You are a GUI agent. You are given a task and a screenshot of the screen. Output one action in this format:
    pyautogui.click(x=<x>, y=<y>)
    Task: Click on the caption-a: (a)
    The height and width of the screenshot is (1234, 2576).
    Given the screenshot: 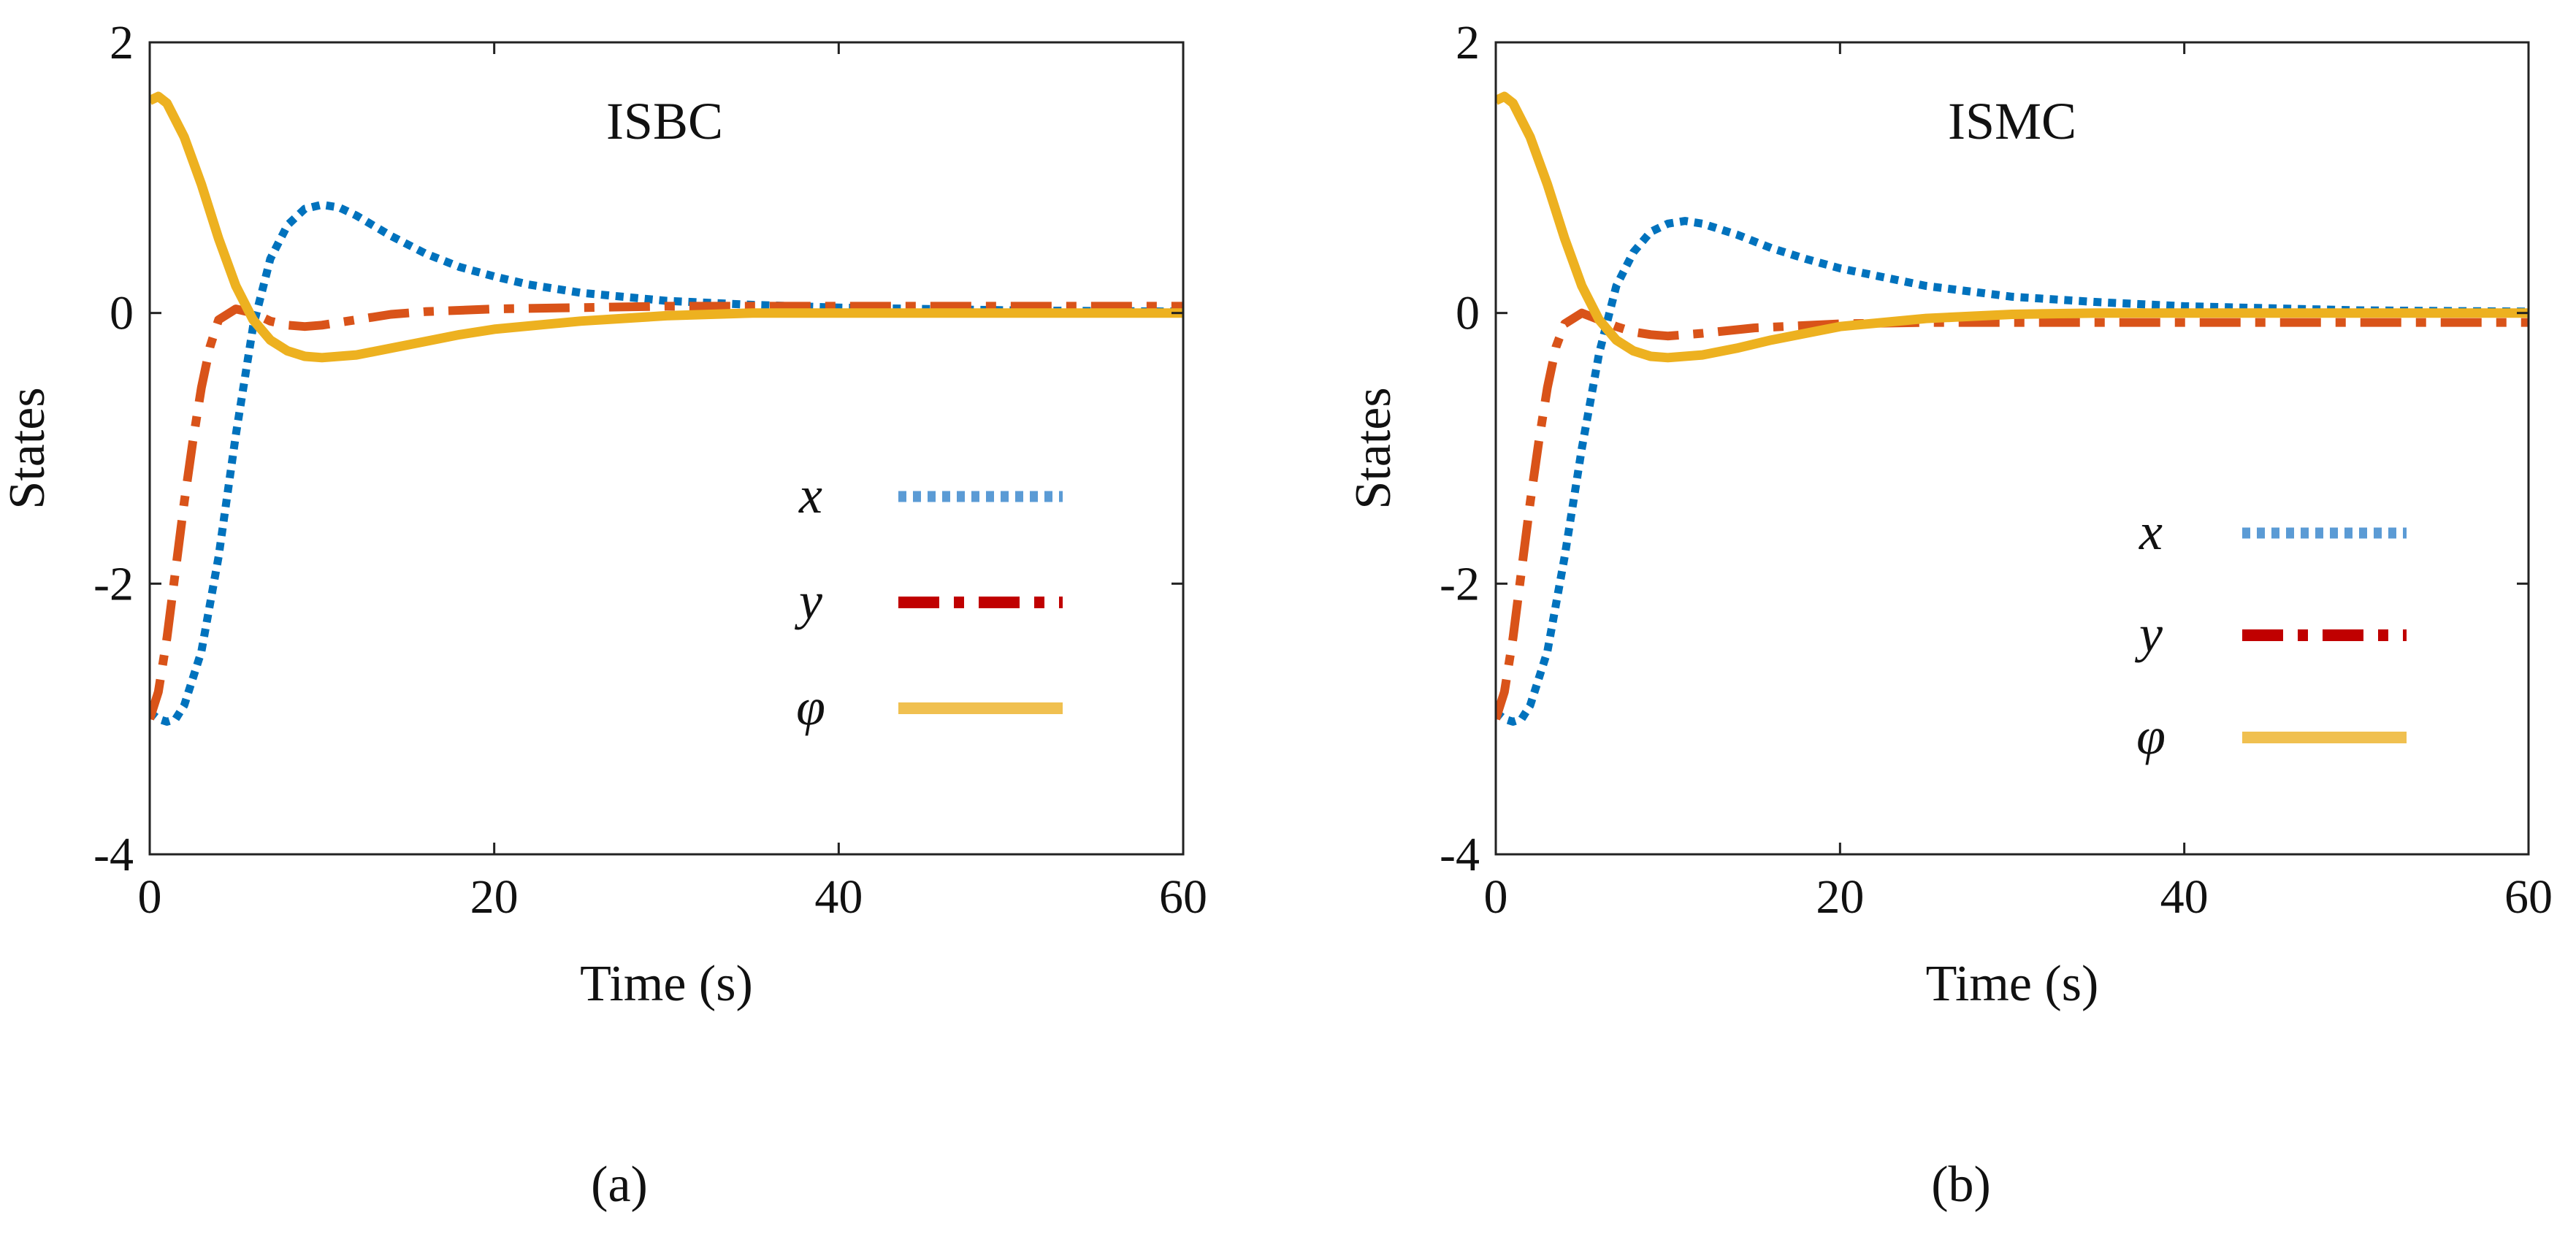 What is the action you would take?
    pyautogui.click(x=619, y=1185)
    